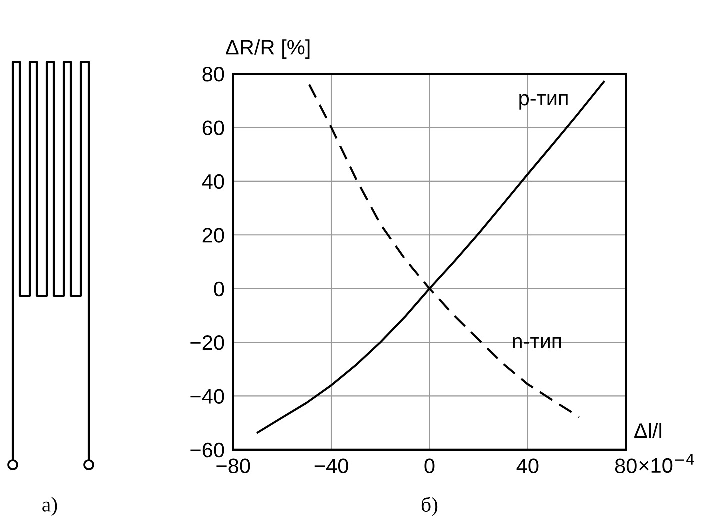 The image size is (718, 525). I want to click on y-tick-label: 0, so click(219, 289).